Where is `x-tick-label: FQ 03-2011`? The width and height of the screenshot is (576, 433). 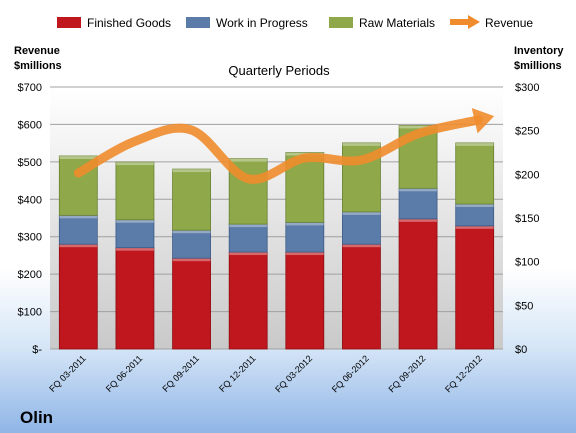
x-tick-label: FQ 03-2011 is located at coordinates (67, 373).